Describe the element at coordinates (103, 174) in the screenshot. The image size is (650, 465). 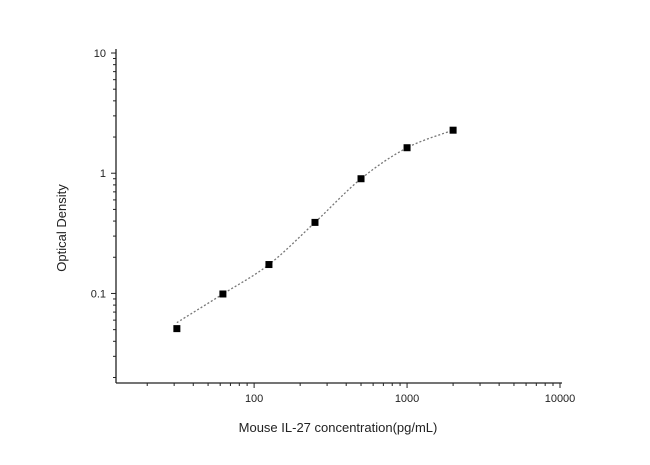
I see `y-tick-label: 1` at that location.